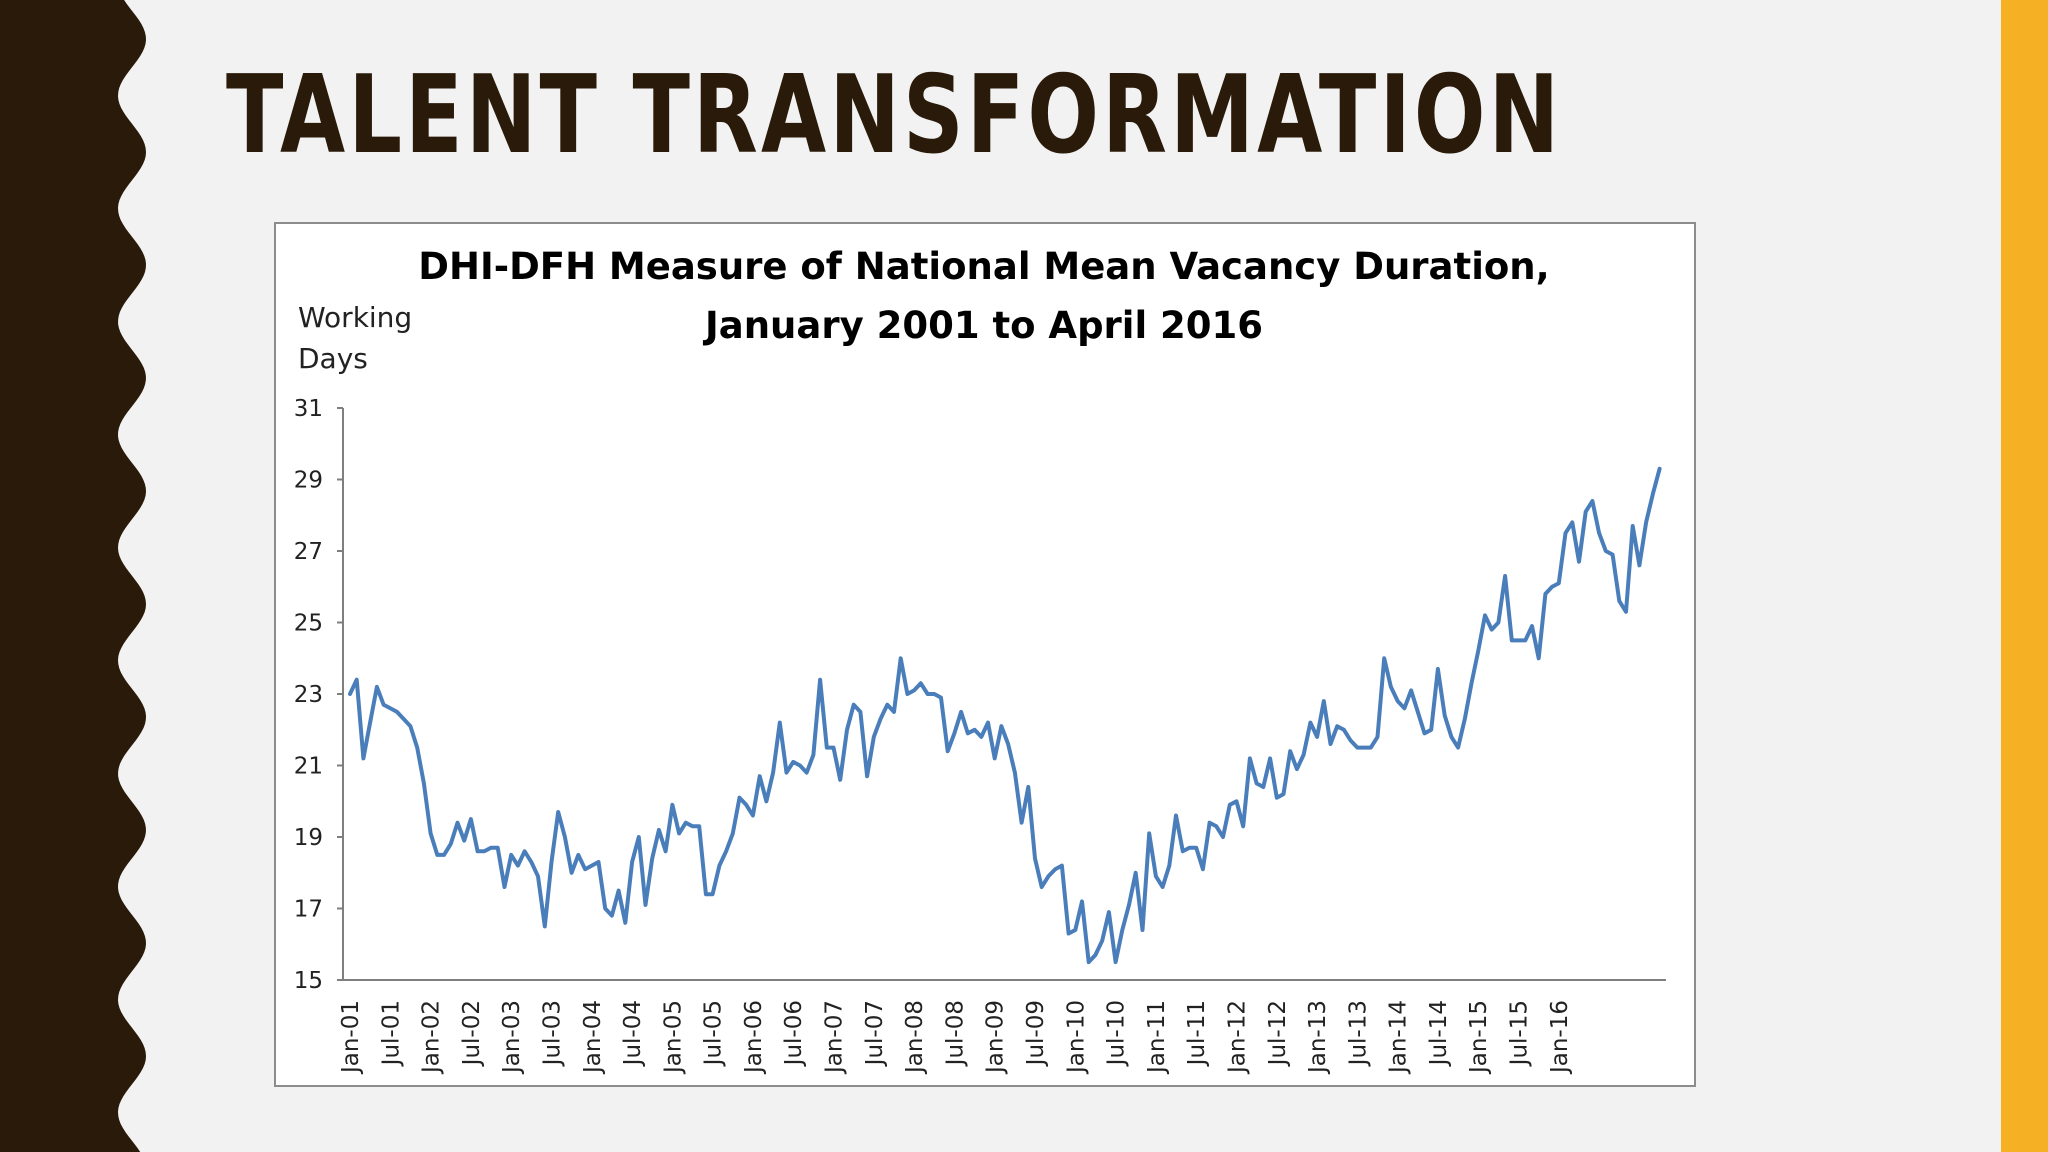 The width and height of the screenshot is (2048, 1152). What do you see at coordinates (308, 624) in the screenshot?
I see `y-tick-label: 25` at bounding box center [308, 624].